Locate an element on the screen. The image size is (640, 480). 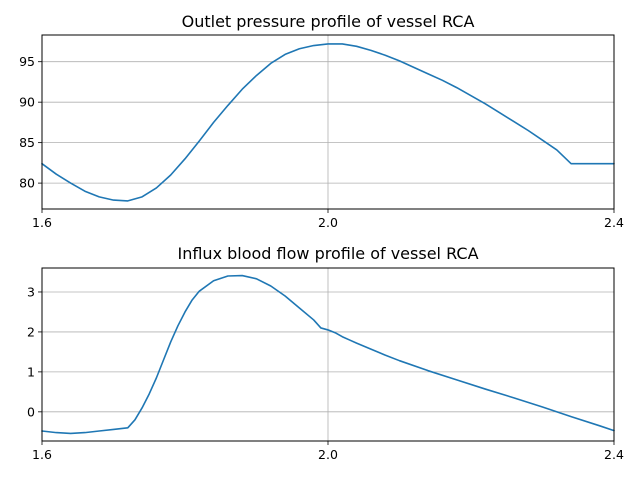
y-tick-label: 80 is located at coordinates (27, 183).